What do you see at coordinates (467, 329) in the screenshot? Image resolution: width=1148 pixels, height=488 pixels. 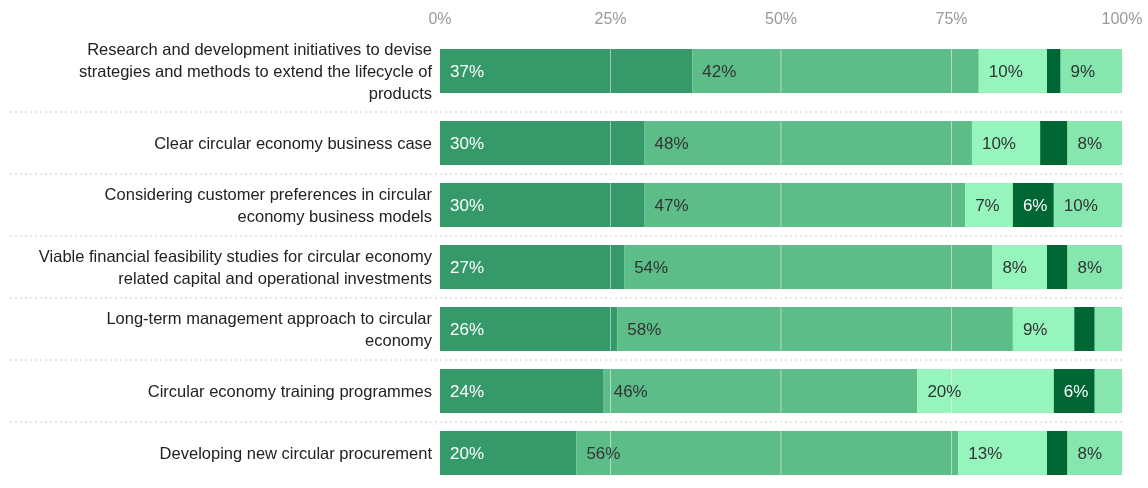 I see `data-label: 26%` at bounding box center [467, 329].